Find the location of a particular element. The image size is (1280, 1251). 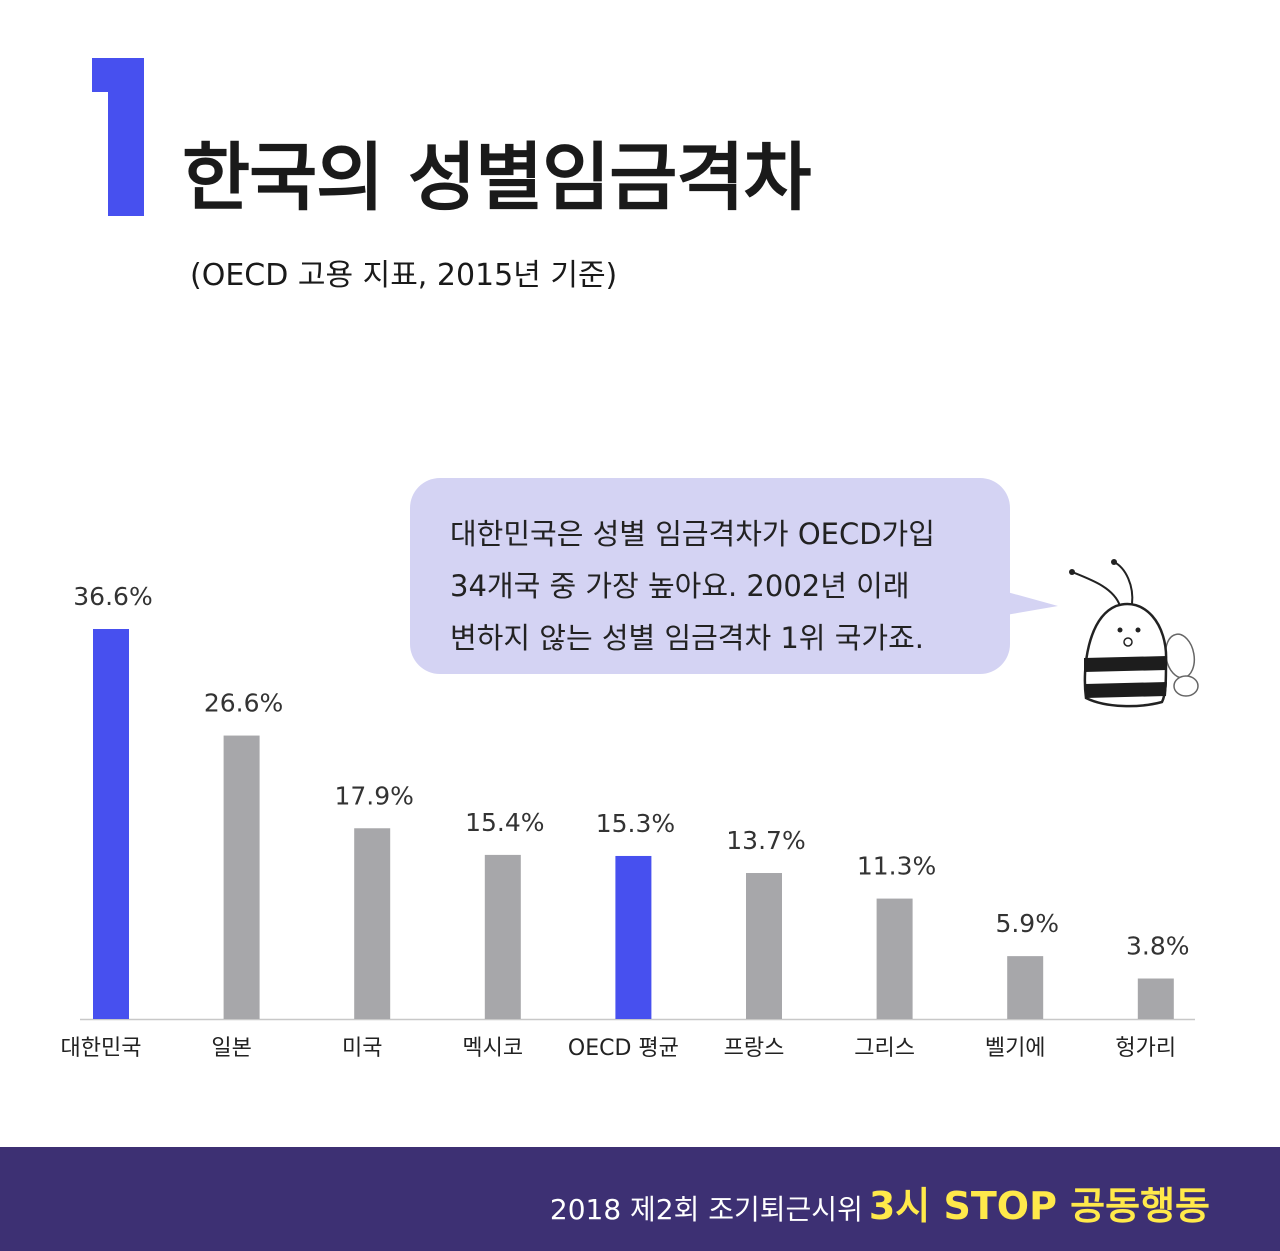

footer-highlight: 3시 STOP 공동행동 is located at coordinates (1039, 1206).